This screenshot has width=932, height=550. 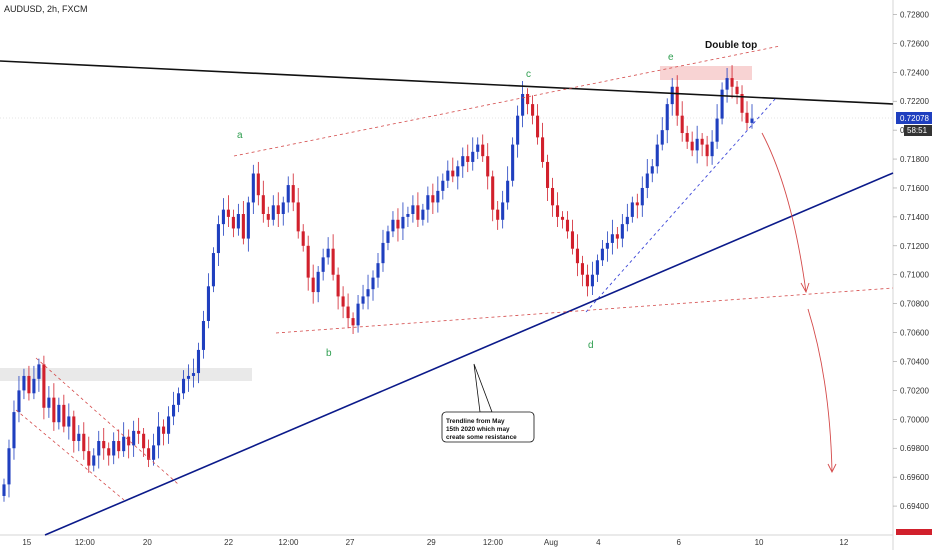 I want to click on price-tick-label: 0.70600, so click(x=914, y=333).